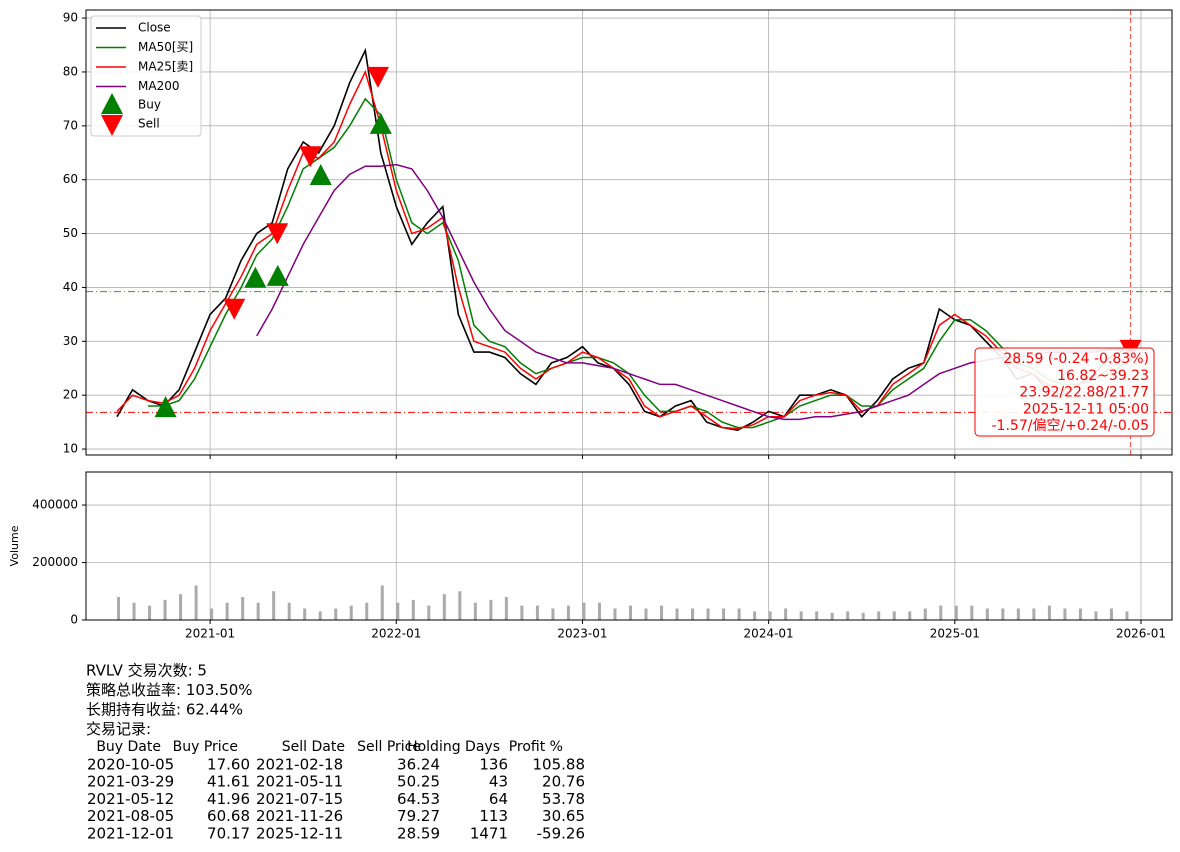 This screenshot has width=1180, height=852. Describe the element at coordinates (130, 833) in the screenshot. I see `table-cell: 2021-12-01` at that location.